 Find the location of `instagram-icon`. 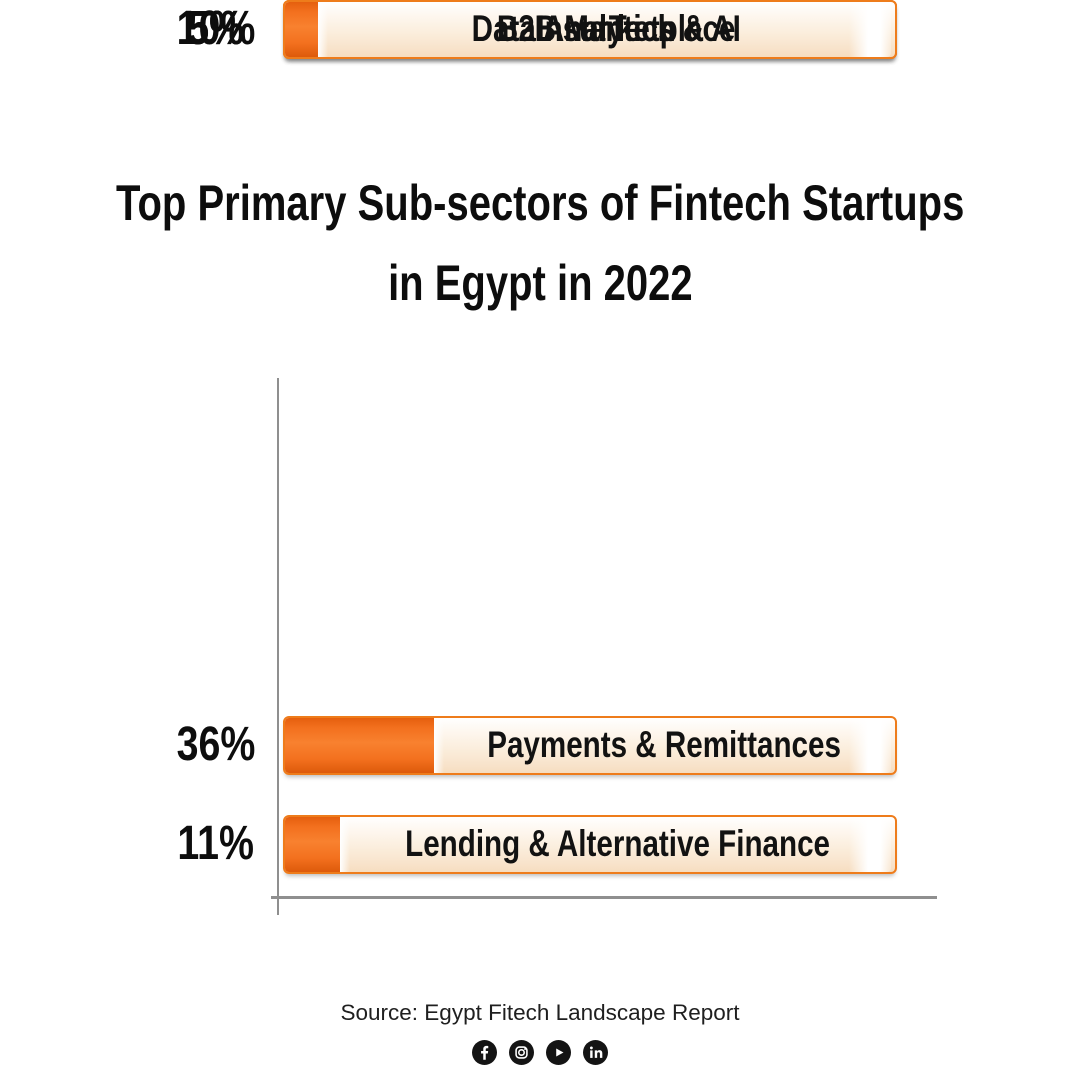

instagram-icon is located at coordinates (521, 1052).